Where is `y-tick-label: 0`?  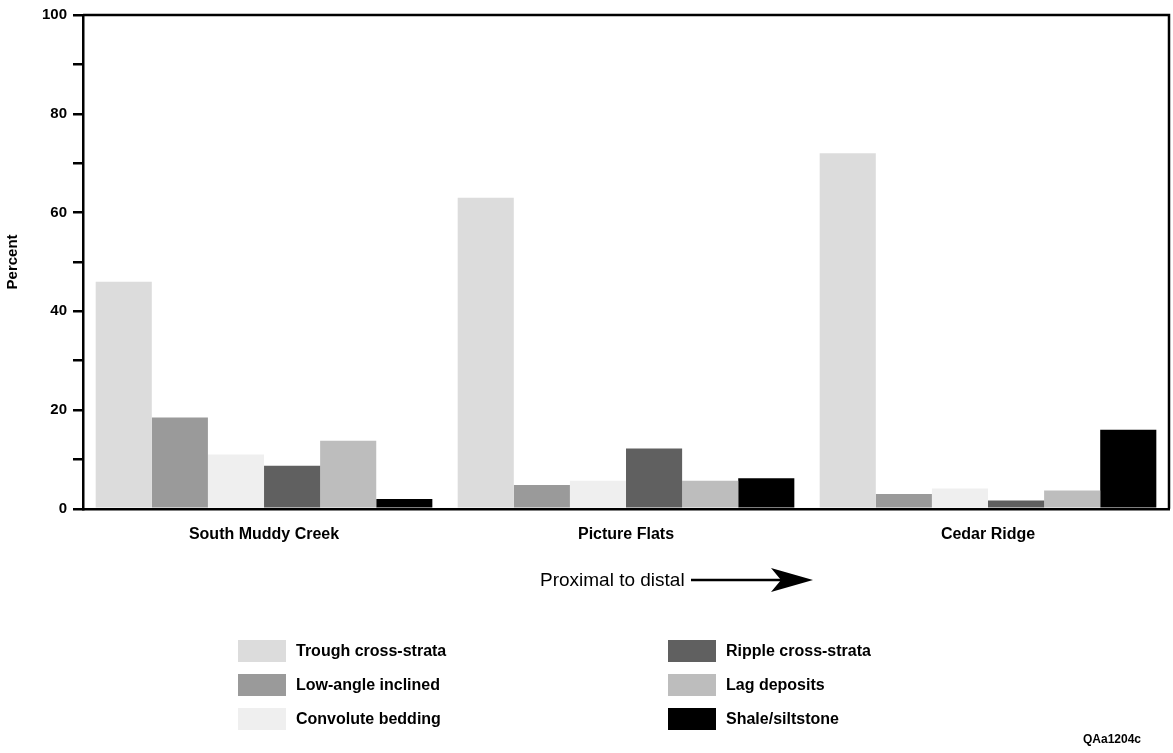 y-tick-label: 0 is located at coordinates (63, 507).